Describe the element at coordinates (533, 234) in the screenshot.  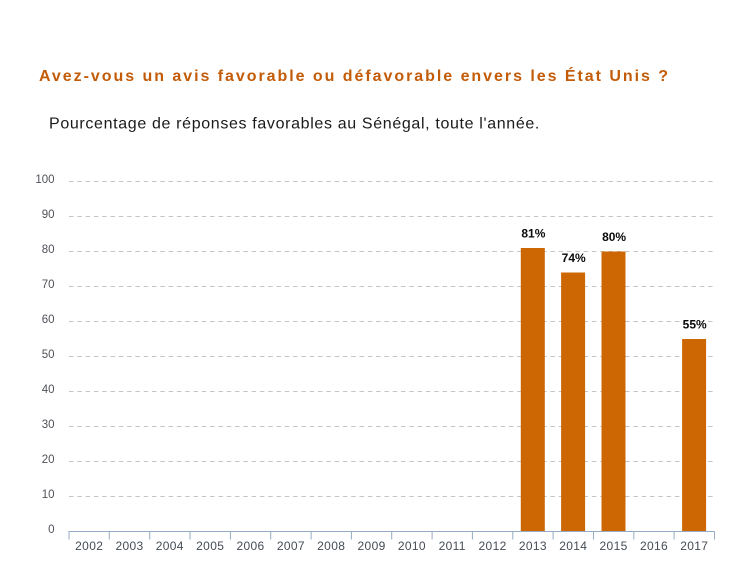
I see `svg-text: 81%` at that location.